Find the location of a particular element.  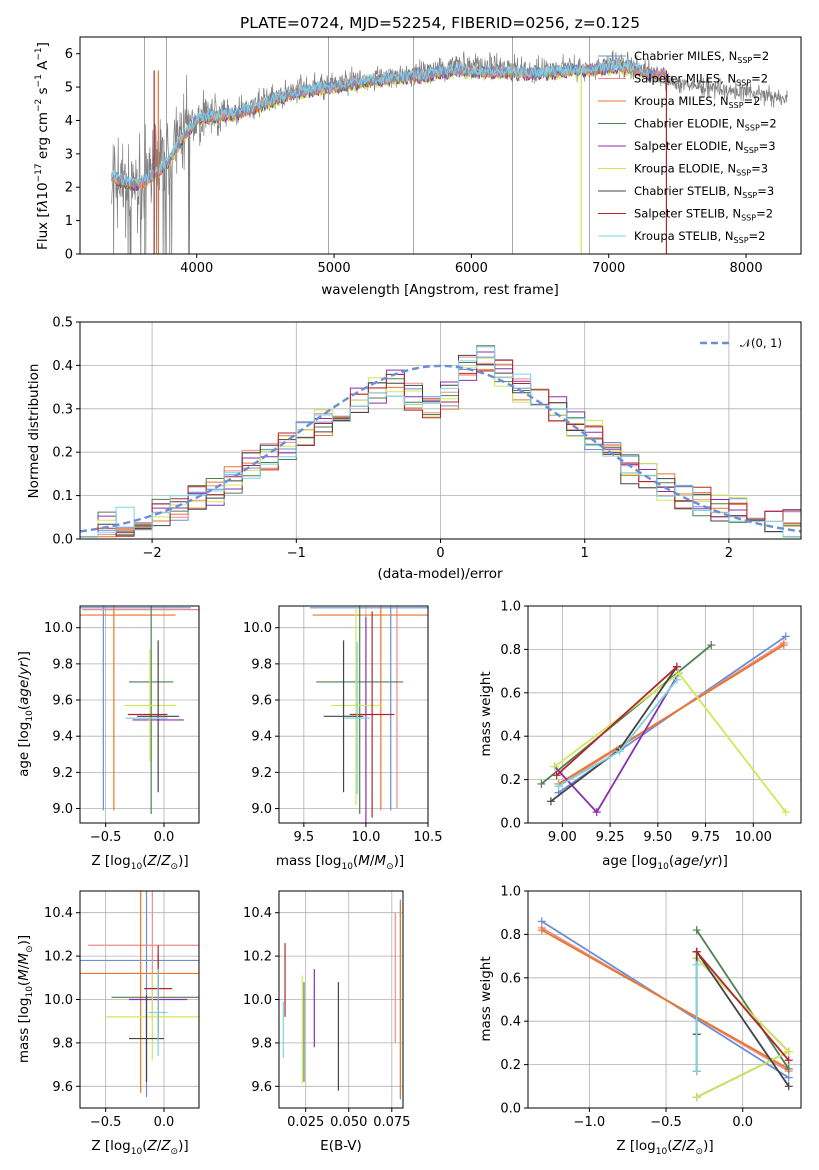

mass-vs-extinction-ticks: 0.025 0.050 0.075 9.6 9.8 10.0 10.2 10.4 is located at coordinates (326, 1018).